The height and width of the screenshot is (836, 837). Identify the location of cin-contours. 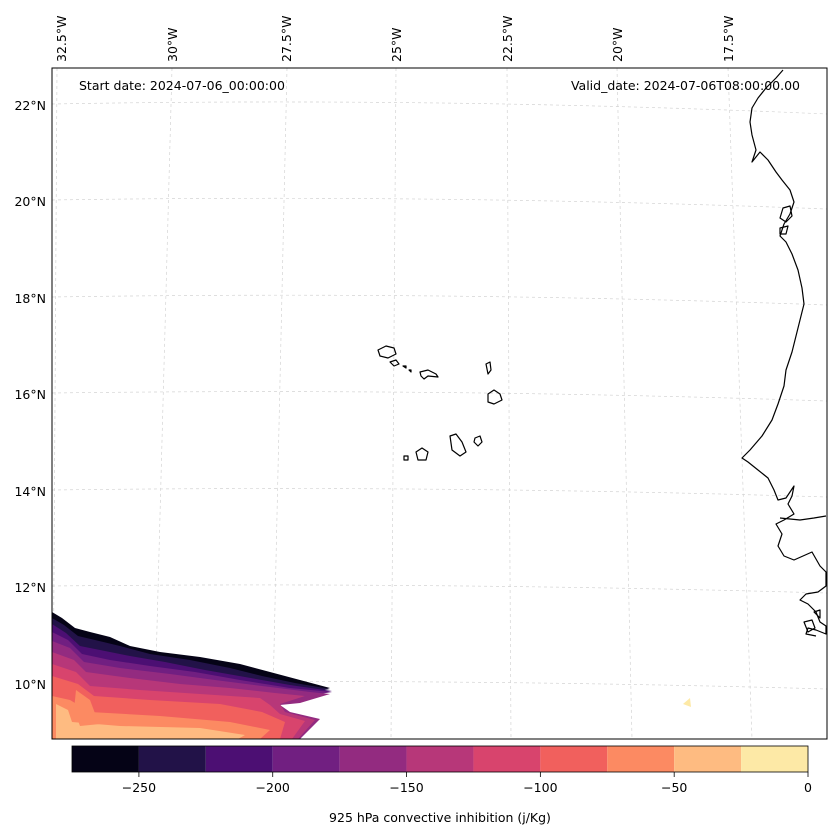
(371, 675).